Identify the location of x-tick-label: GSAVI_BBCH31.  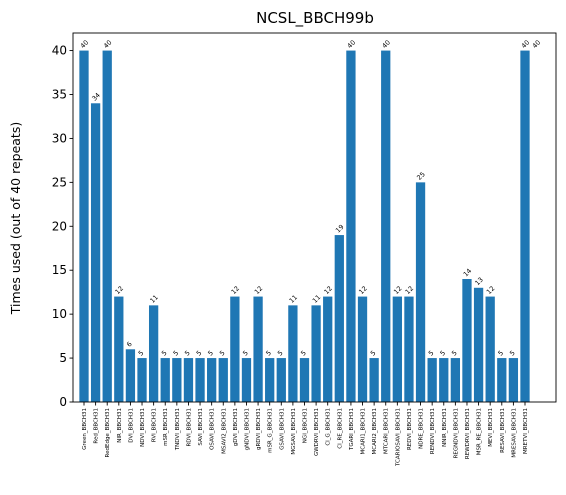
(282, 429).